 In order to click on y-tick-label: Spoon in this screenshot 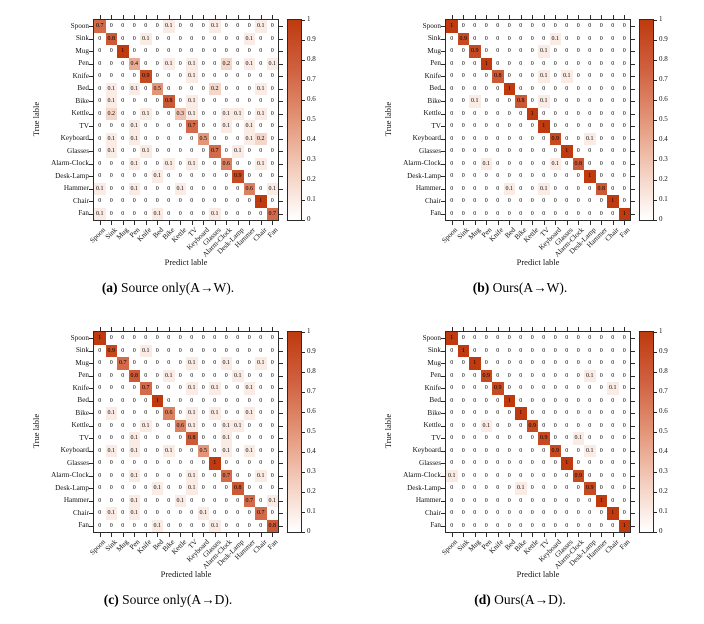, I will do `click(79, 25)`.